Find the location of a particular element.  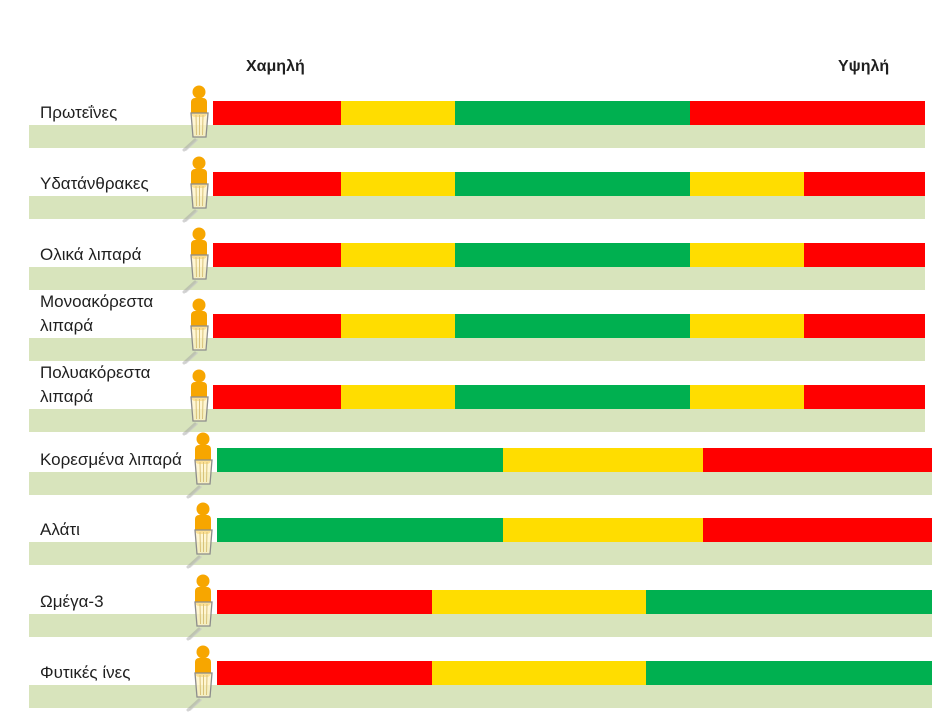

nutrient-label: Πρωτεΐνες is located at coordinates (79, 112).